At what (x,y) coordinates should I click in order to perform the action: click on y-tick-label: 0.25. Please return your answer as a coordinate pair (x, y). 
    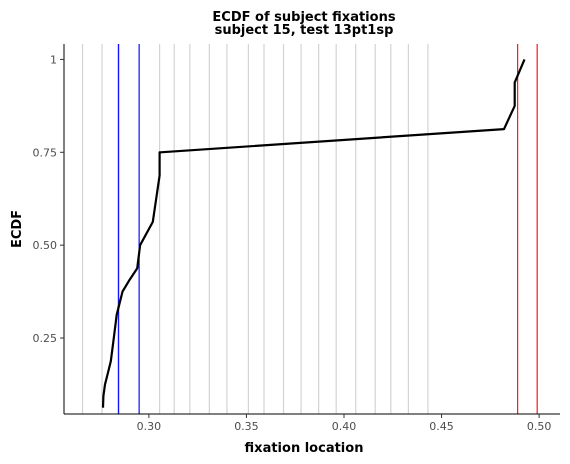
    Looking at the image, I should click on (45, 338).